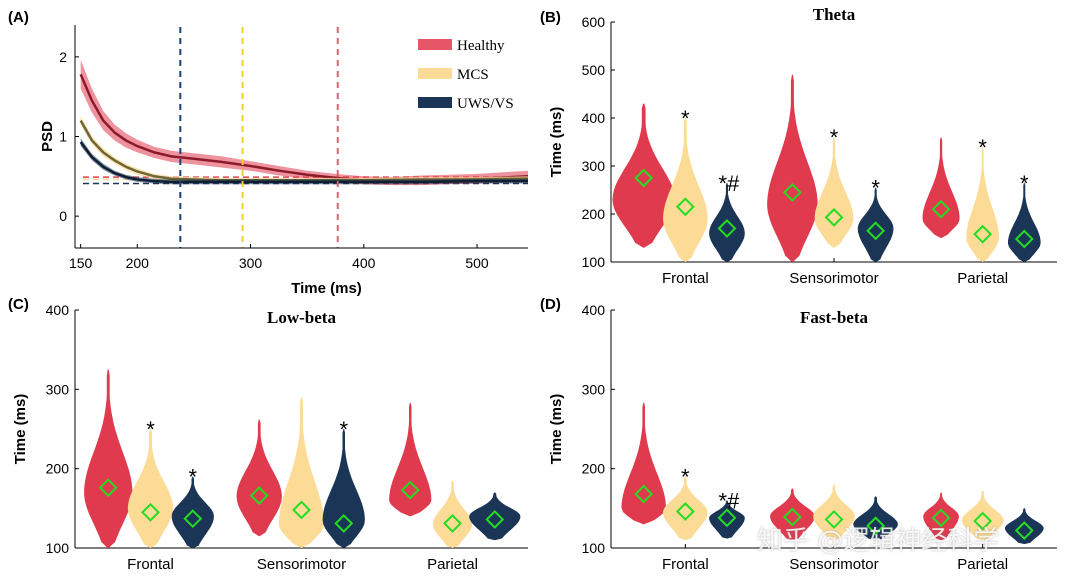 This screenshot has width=1078, height=583. I want to click on band-healthy, so click(304, 123).